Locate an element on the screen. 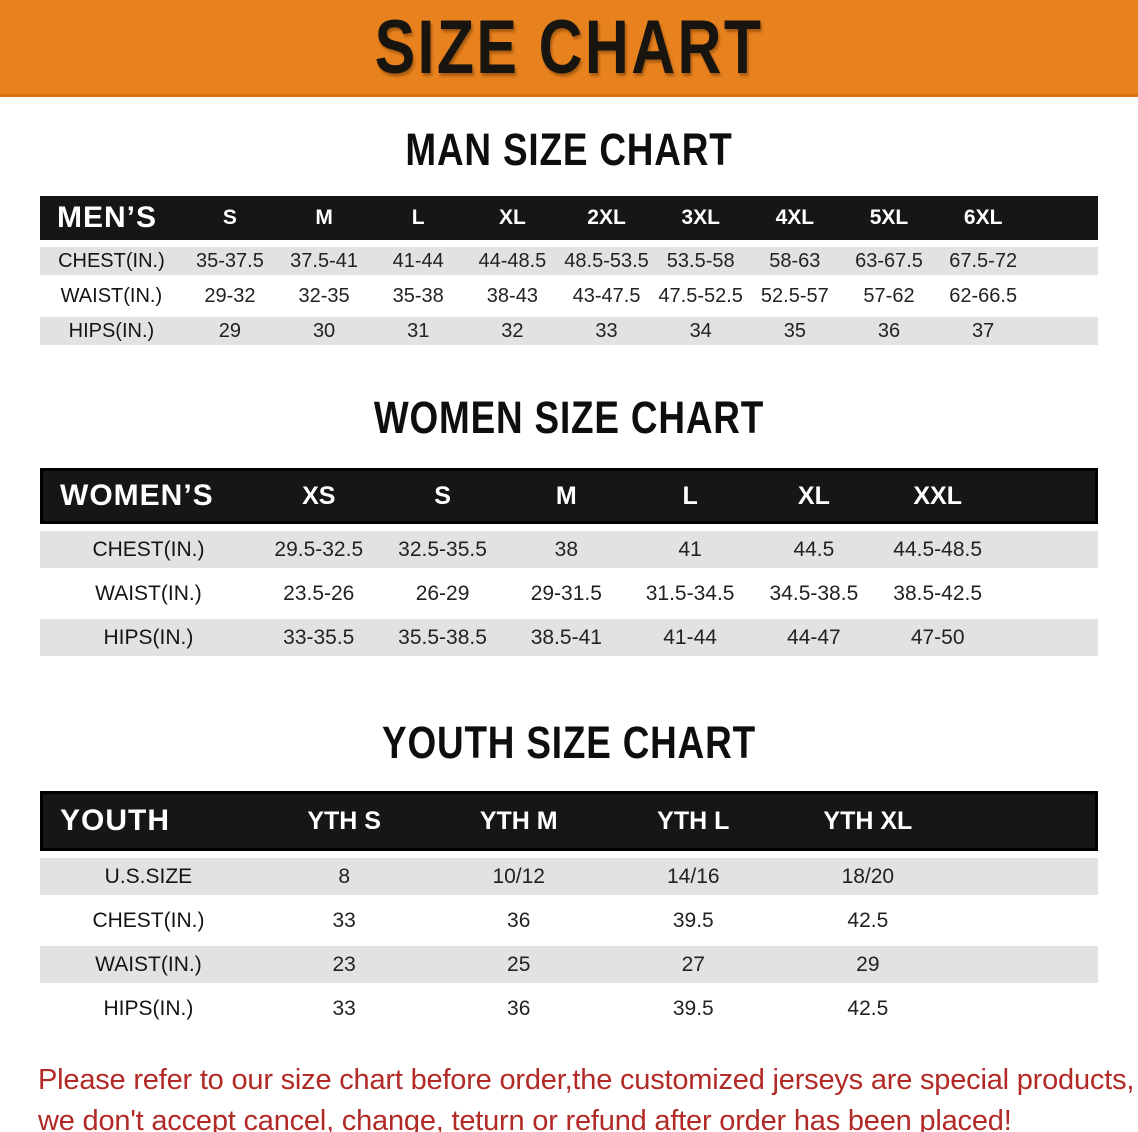 Image resolution: width=1138 pixels, height=1132 pixels. table-row: U.S.SIZE 8 10/12 14/16 18/20 is located at coordinates (569, 876).